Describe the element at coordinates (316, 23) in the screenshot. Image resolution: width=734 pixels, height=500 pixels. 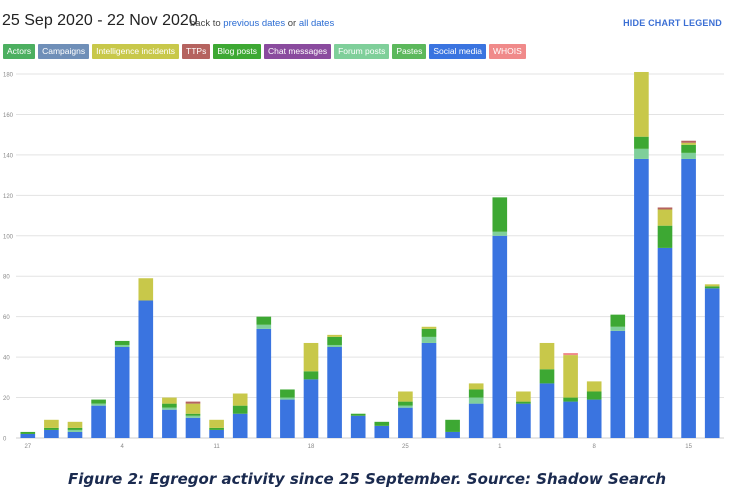
I see `all-dates-link: all dates` at that location.